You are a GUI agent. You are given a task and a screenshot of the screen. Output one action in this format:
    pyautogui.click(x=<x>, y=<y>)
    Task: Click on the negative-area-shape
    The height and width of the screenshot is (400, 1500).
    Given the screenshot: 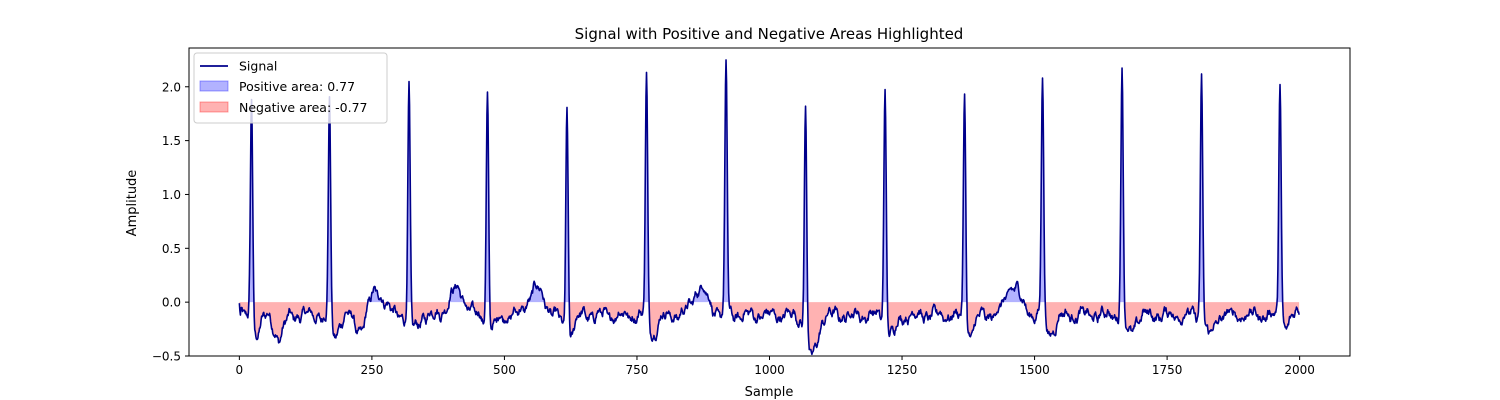 What is the action you would take?
    pyautogui.click(x=769, y=328)
    